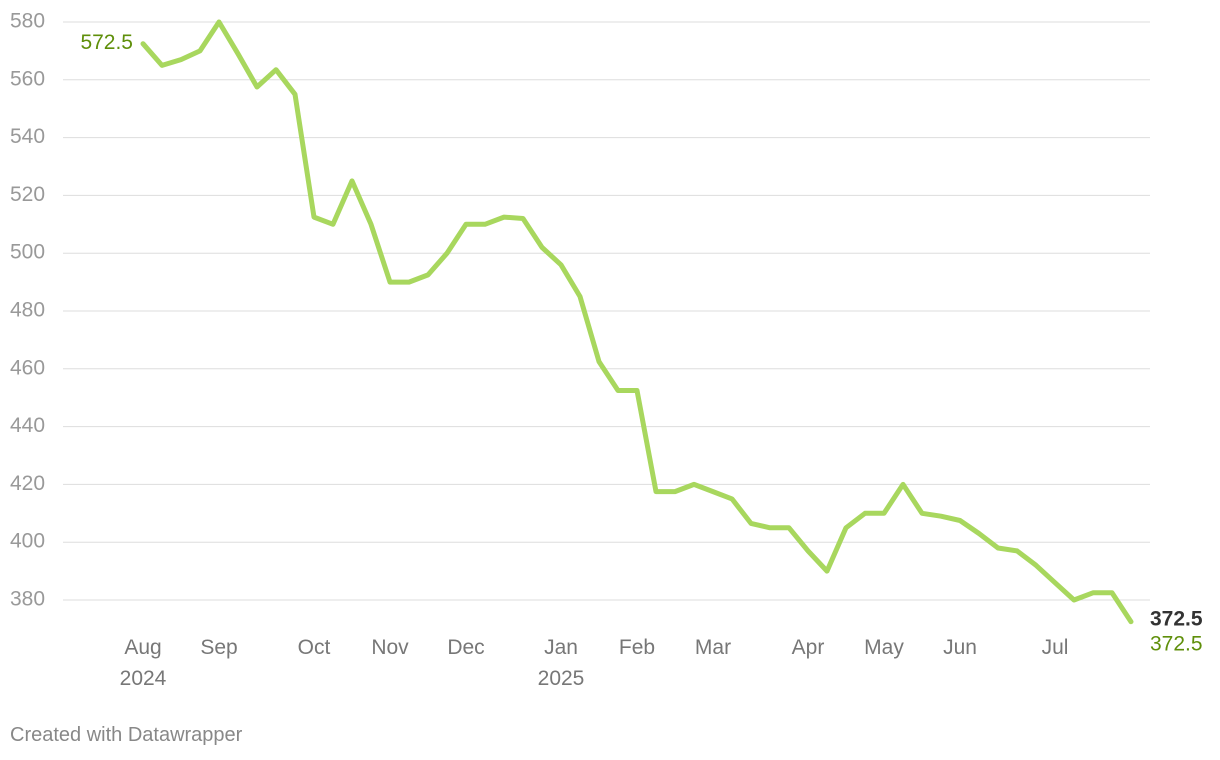 This screenshot has height=760, width=1220. Describe the element at coordinates (884, 647) in the screenshot. I see `x-tick-label: May` at that location.